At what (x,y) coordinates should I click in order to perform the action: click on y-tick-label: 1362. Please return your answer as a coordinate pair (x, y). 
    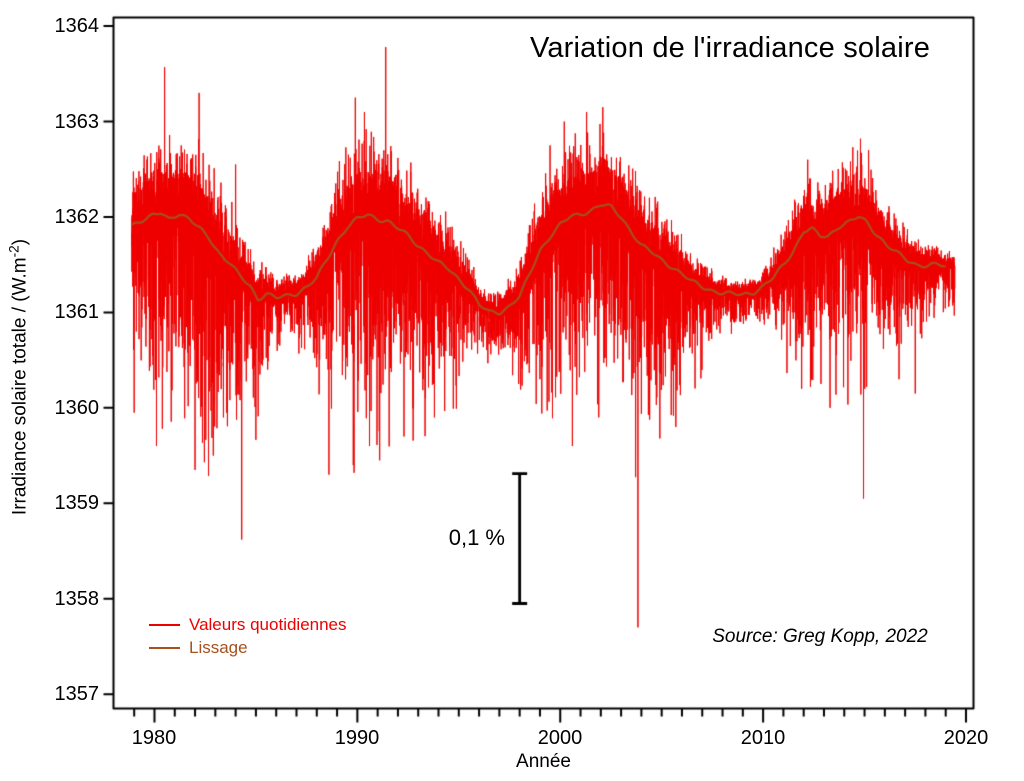
    Looking at the image, I should click on (77, 217).